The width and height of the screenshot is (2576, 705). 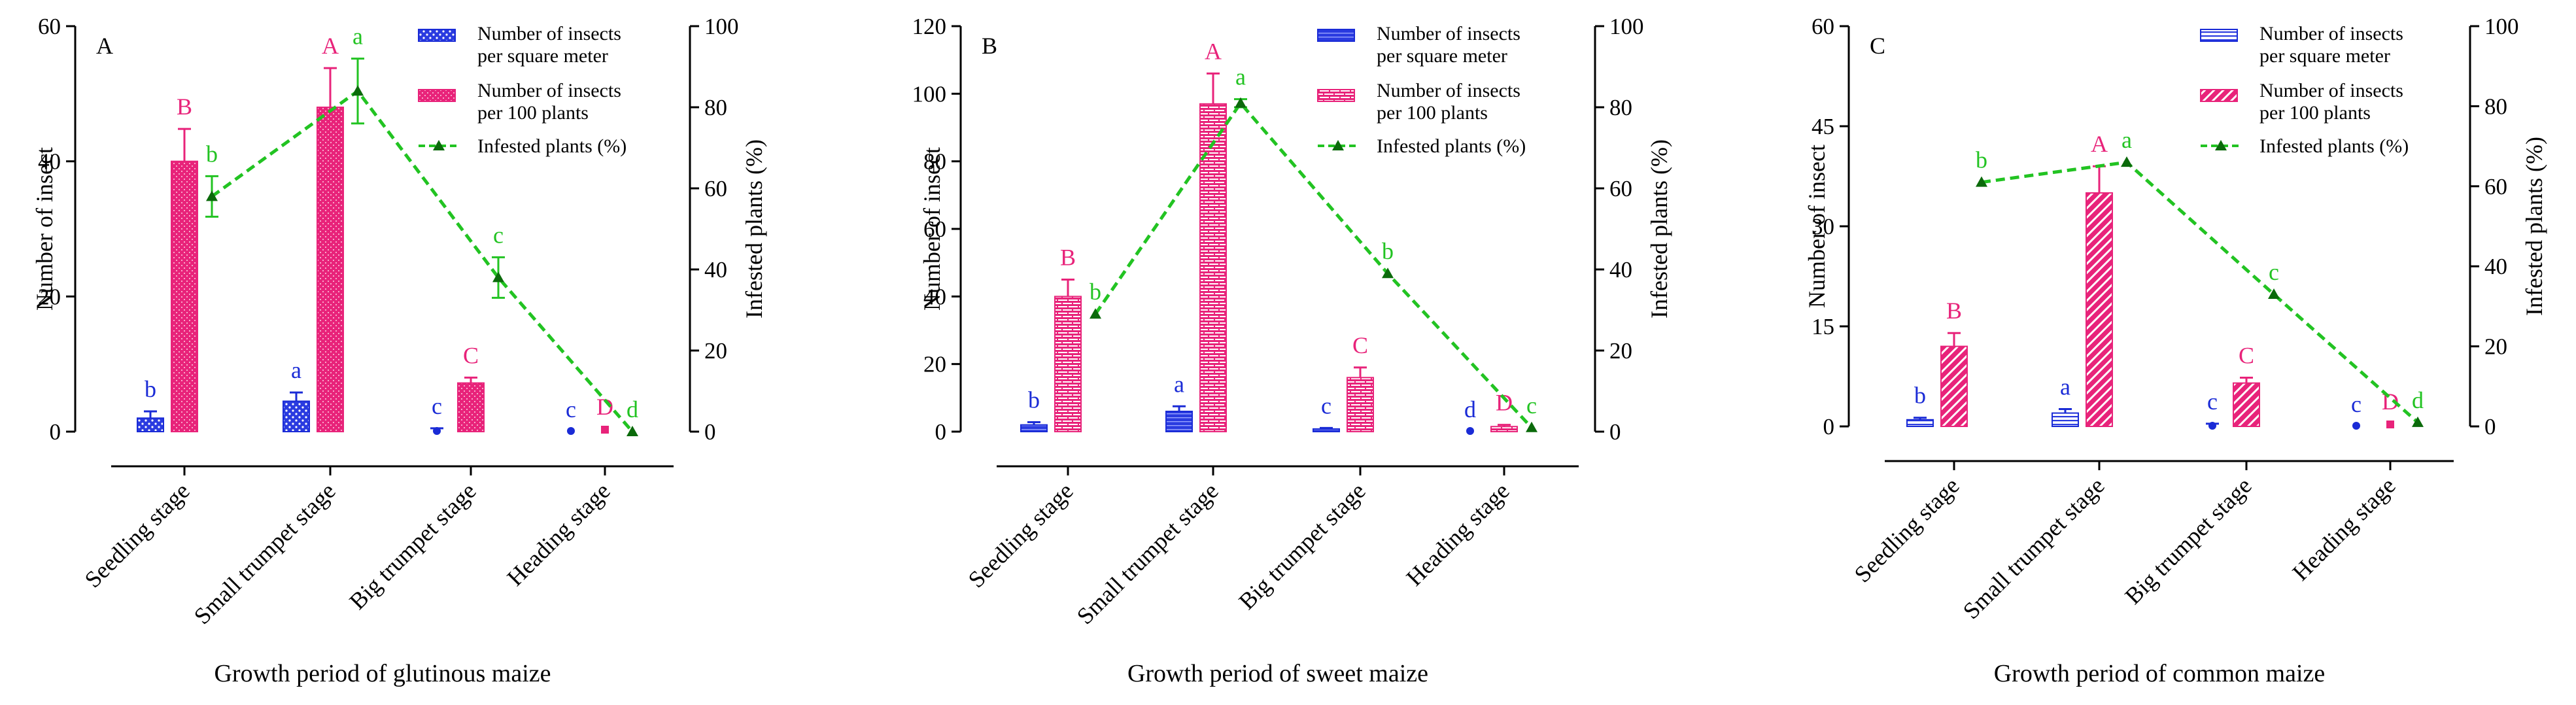 I want to click on legend-label-p100-2: per 100 plants, so click(x=2315, y=113).